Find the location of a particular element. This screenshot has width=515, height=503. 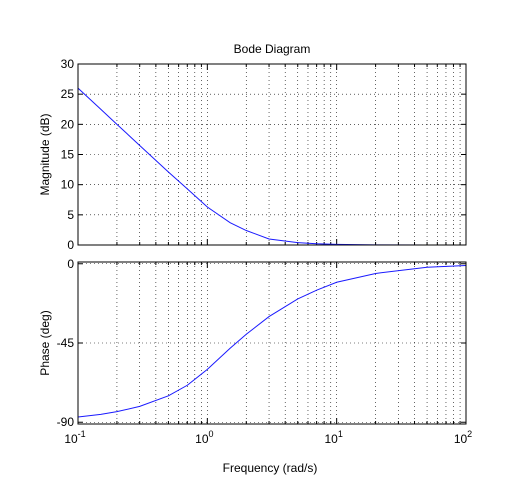

y-tick-label: 5 is located at coordinates (70, 215).